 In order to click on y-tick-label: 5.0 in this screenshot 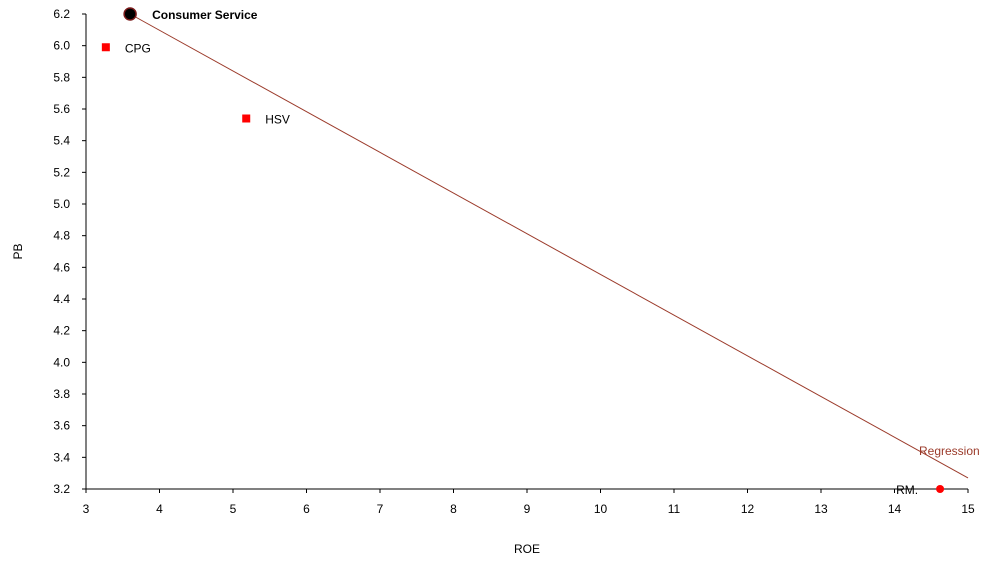, I will do `click(61, 204)`.